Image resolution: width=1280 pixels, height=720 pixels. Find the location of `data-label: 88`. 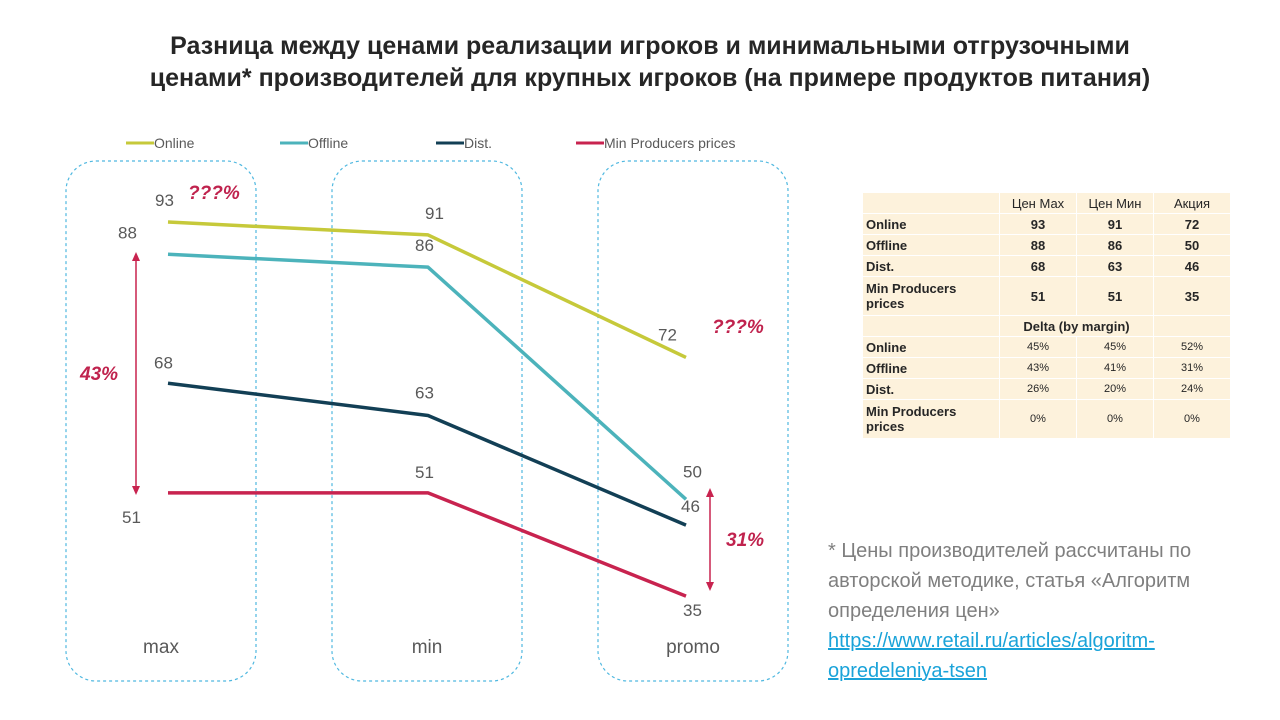

data-label: 88 is located at coordinates (127, 232).